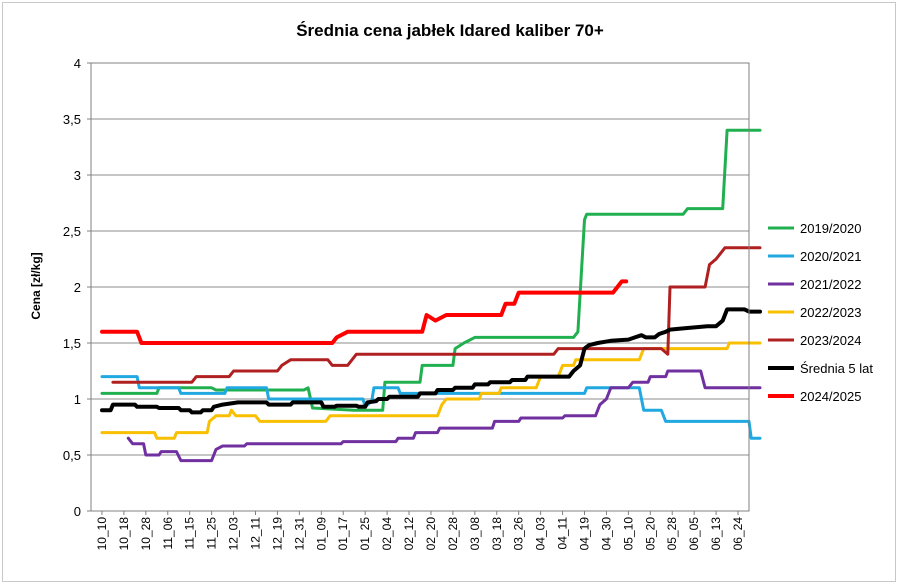 The width and height of the screenshot is (900, 586). Describe the element at coordinates (72, 231) in the screenshot. I see `y-tick-label: 2,5` at that location.